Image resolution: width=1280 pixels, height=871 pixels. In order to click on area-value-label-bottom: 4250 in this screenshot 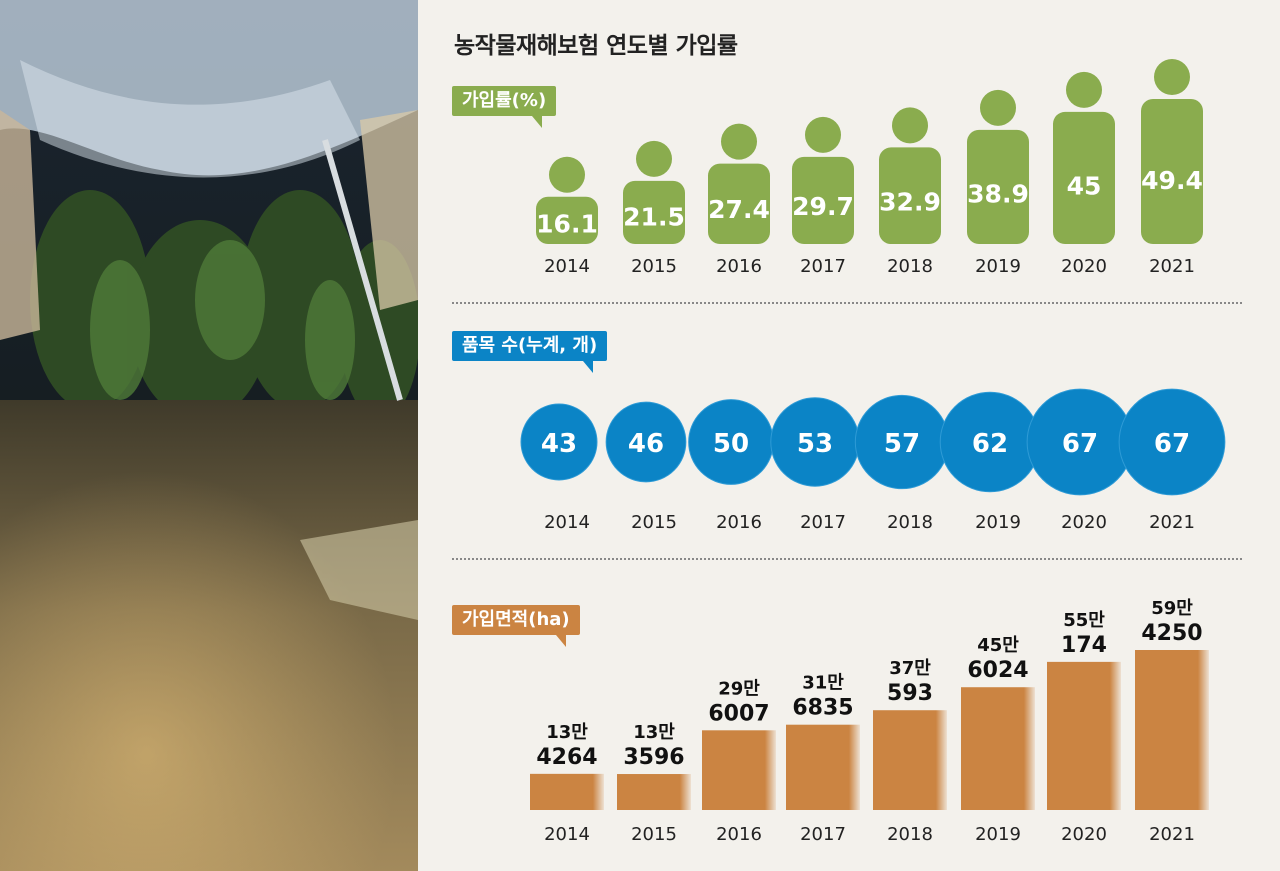, I will do `click(1171, 633)`.